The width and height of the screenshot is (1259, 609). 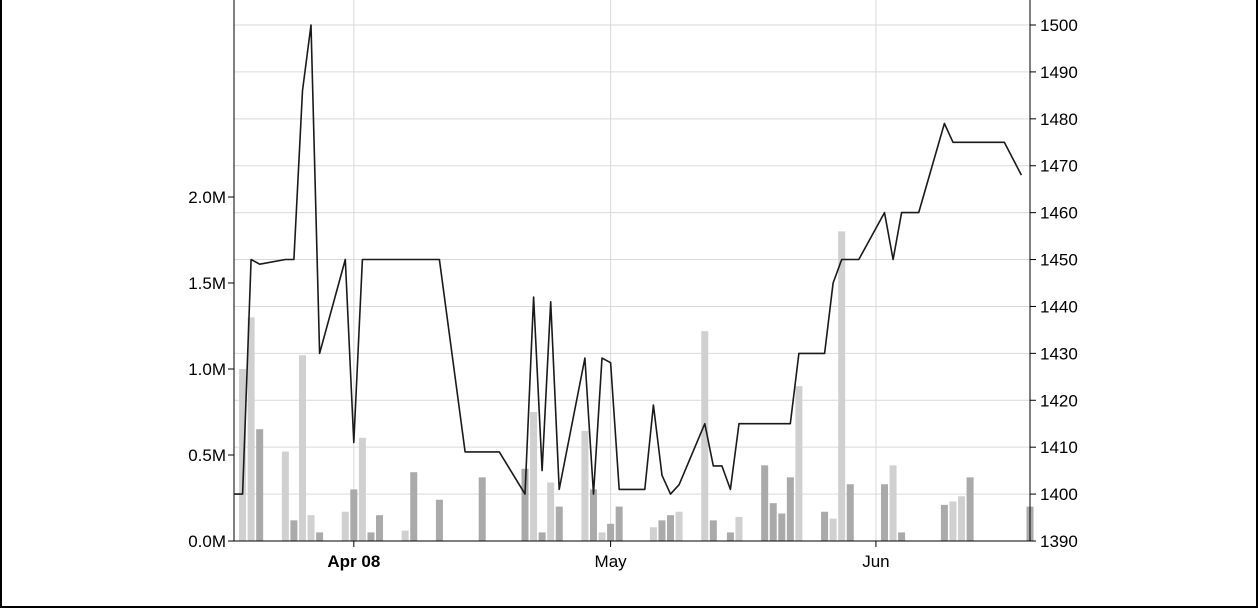 What do you see at coordinates (1059, 119) in the screenshot?
I see `price-tick-label: 1480` at bounding box center [1059, 119].